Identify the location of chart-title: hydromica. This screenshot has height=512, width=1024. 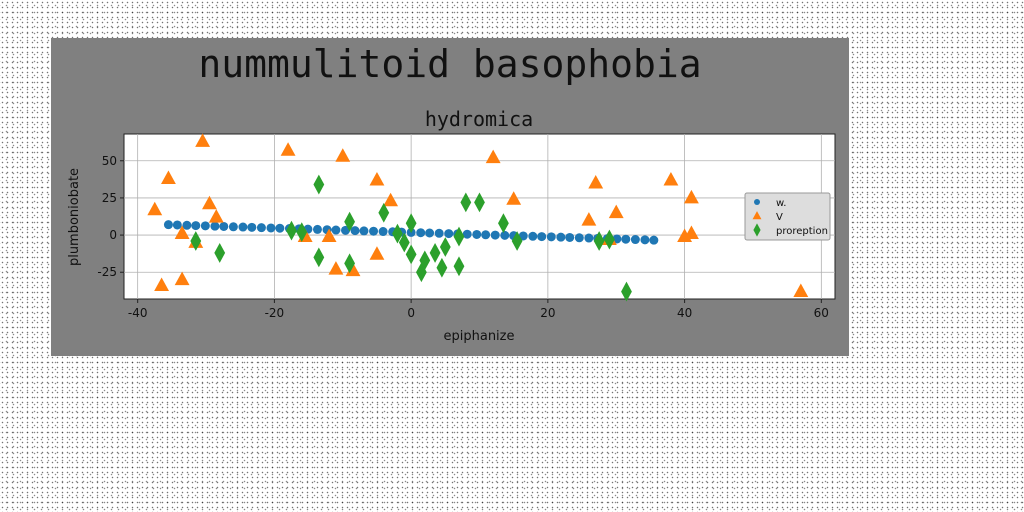
(479, 119).